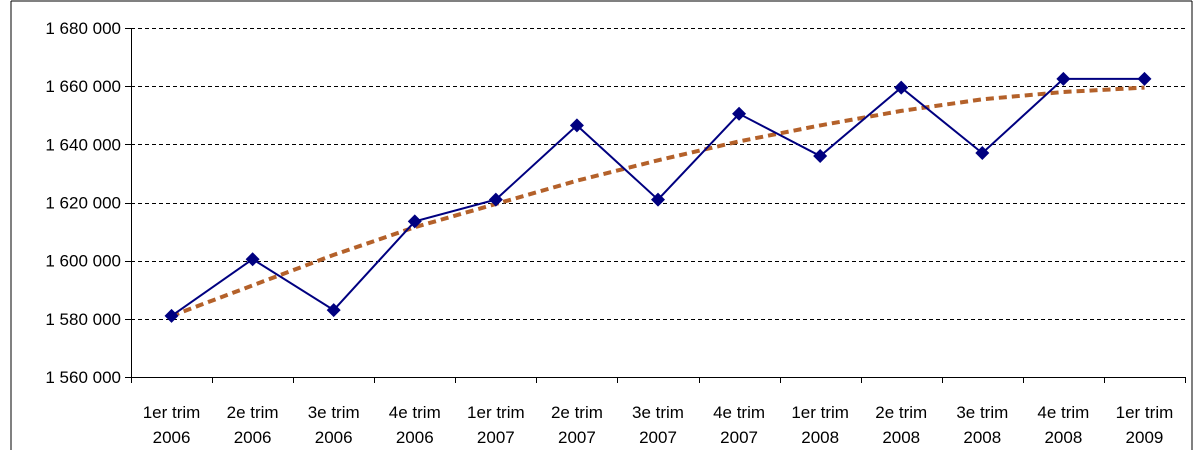 The height and width of the screenshot is (450, 1193). What do you see at coordinates (172, 425) in the screenshot?
I see `x-tick-label-0: 1er trim 2006` at bounding box center [172, 425].